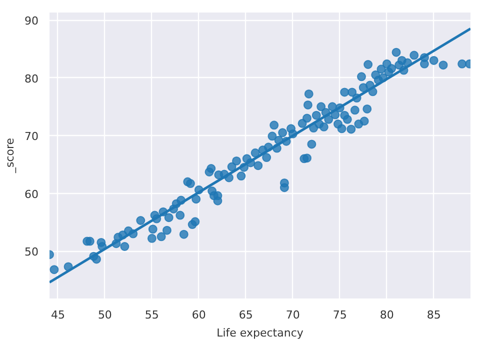 The width and height of the screenshot is (478, 342). What do you see at coordinates (245, 315) in the screenshot?
I see `x-tick-label: 65` at bounding box center [245, 315].